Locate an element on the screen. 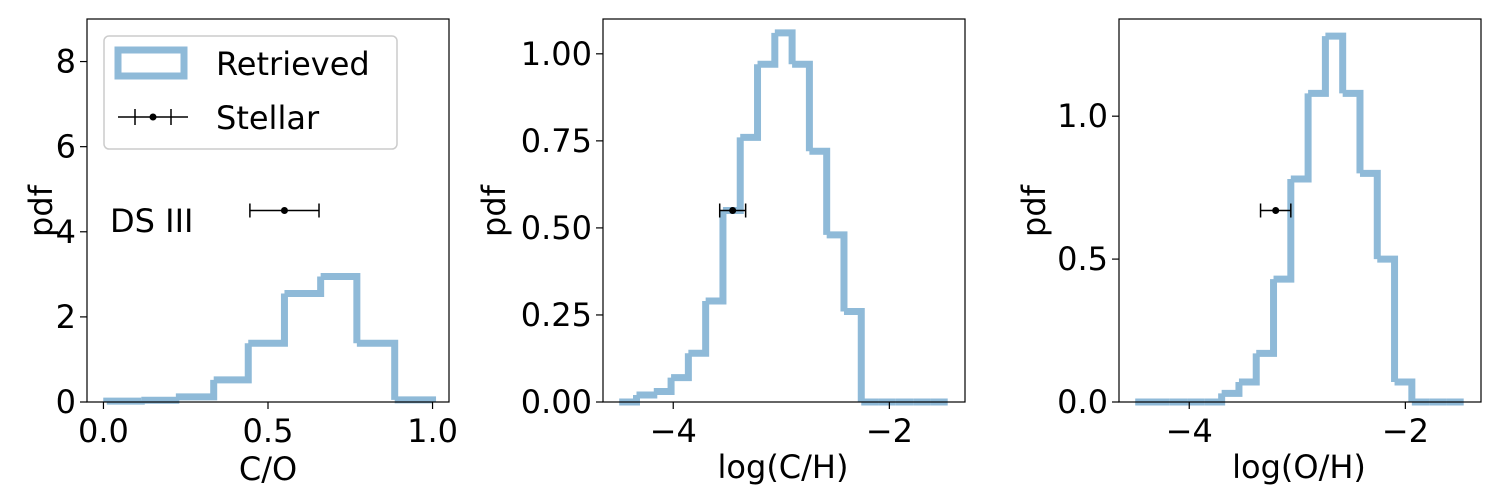 The height and width of the screenshot is (500, 1500). panel-co-stellar-errorbar is located at coordinates (284, 210).